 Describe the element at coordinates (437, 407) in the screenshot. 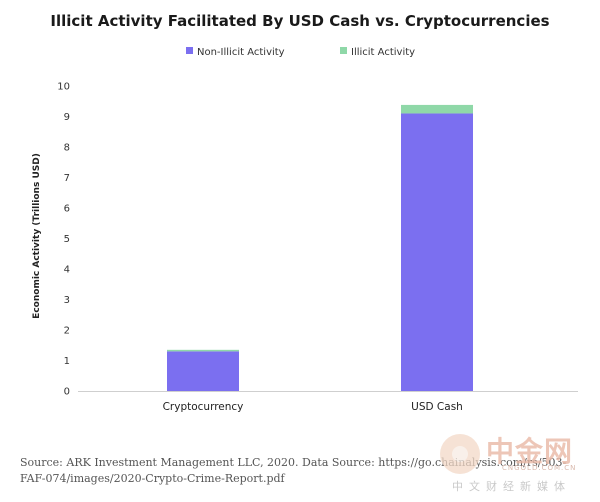

I see `x-category-label: USD Cash` at that location.